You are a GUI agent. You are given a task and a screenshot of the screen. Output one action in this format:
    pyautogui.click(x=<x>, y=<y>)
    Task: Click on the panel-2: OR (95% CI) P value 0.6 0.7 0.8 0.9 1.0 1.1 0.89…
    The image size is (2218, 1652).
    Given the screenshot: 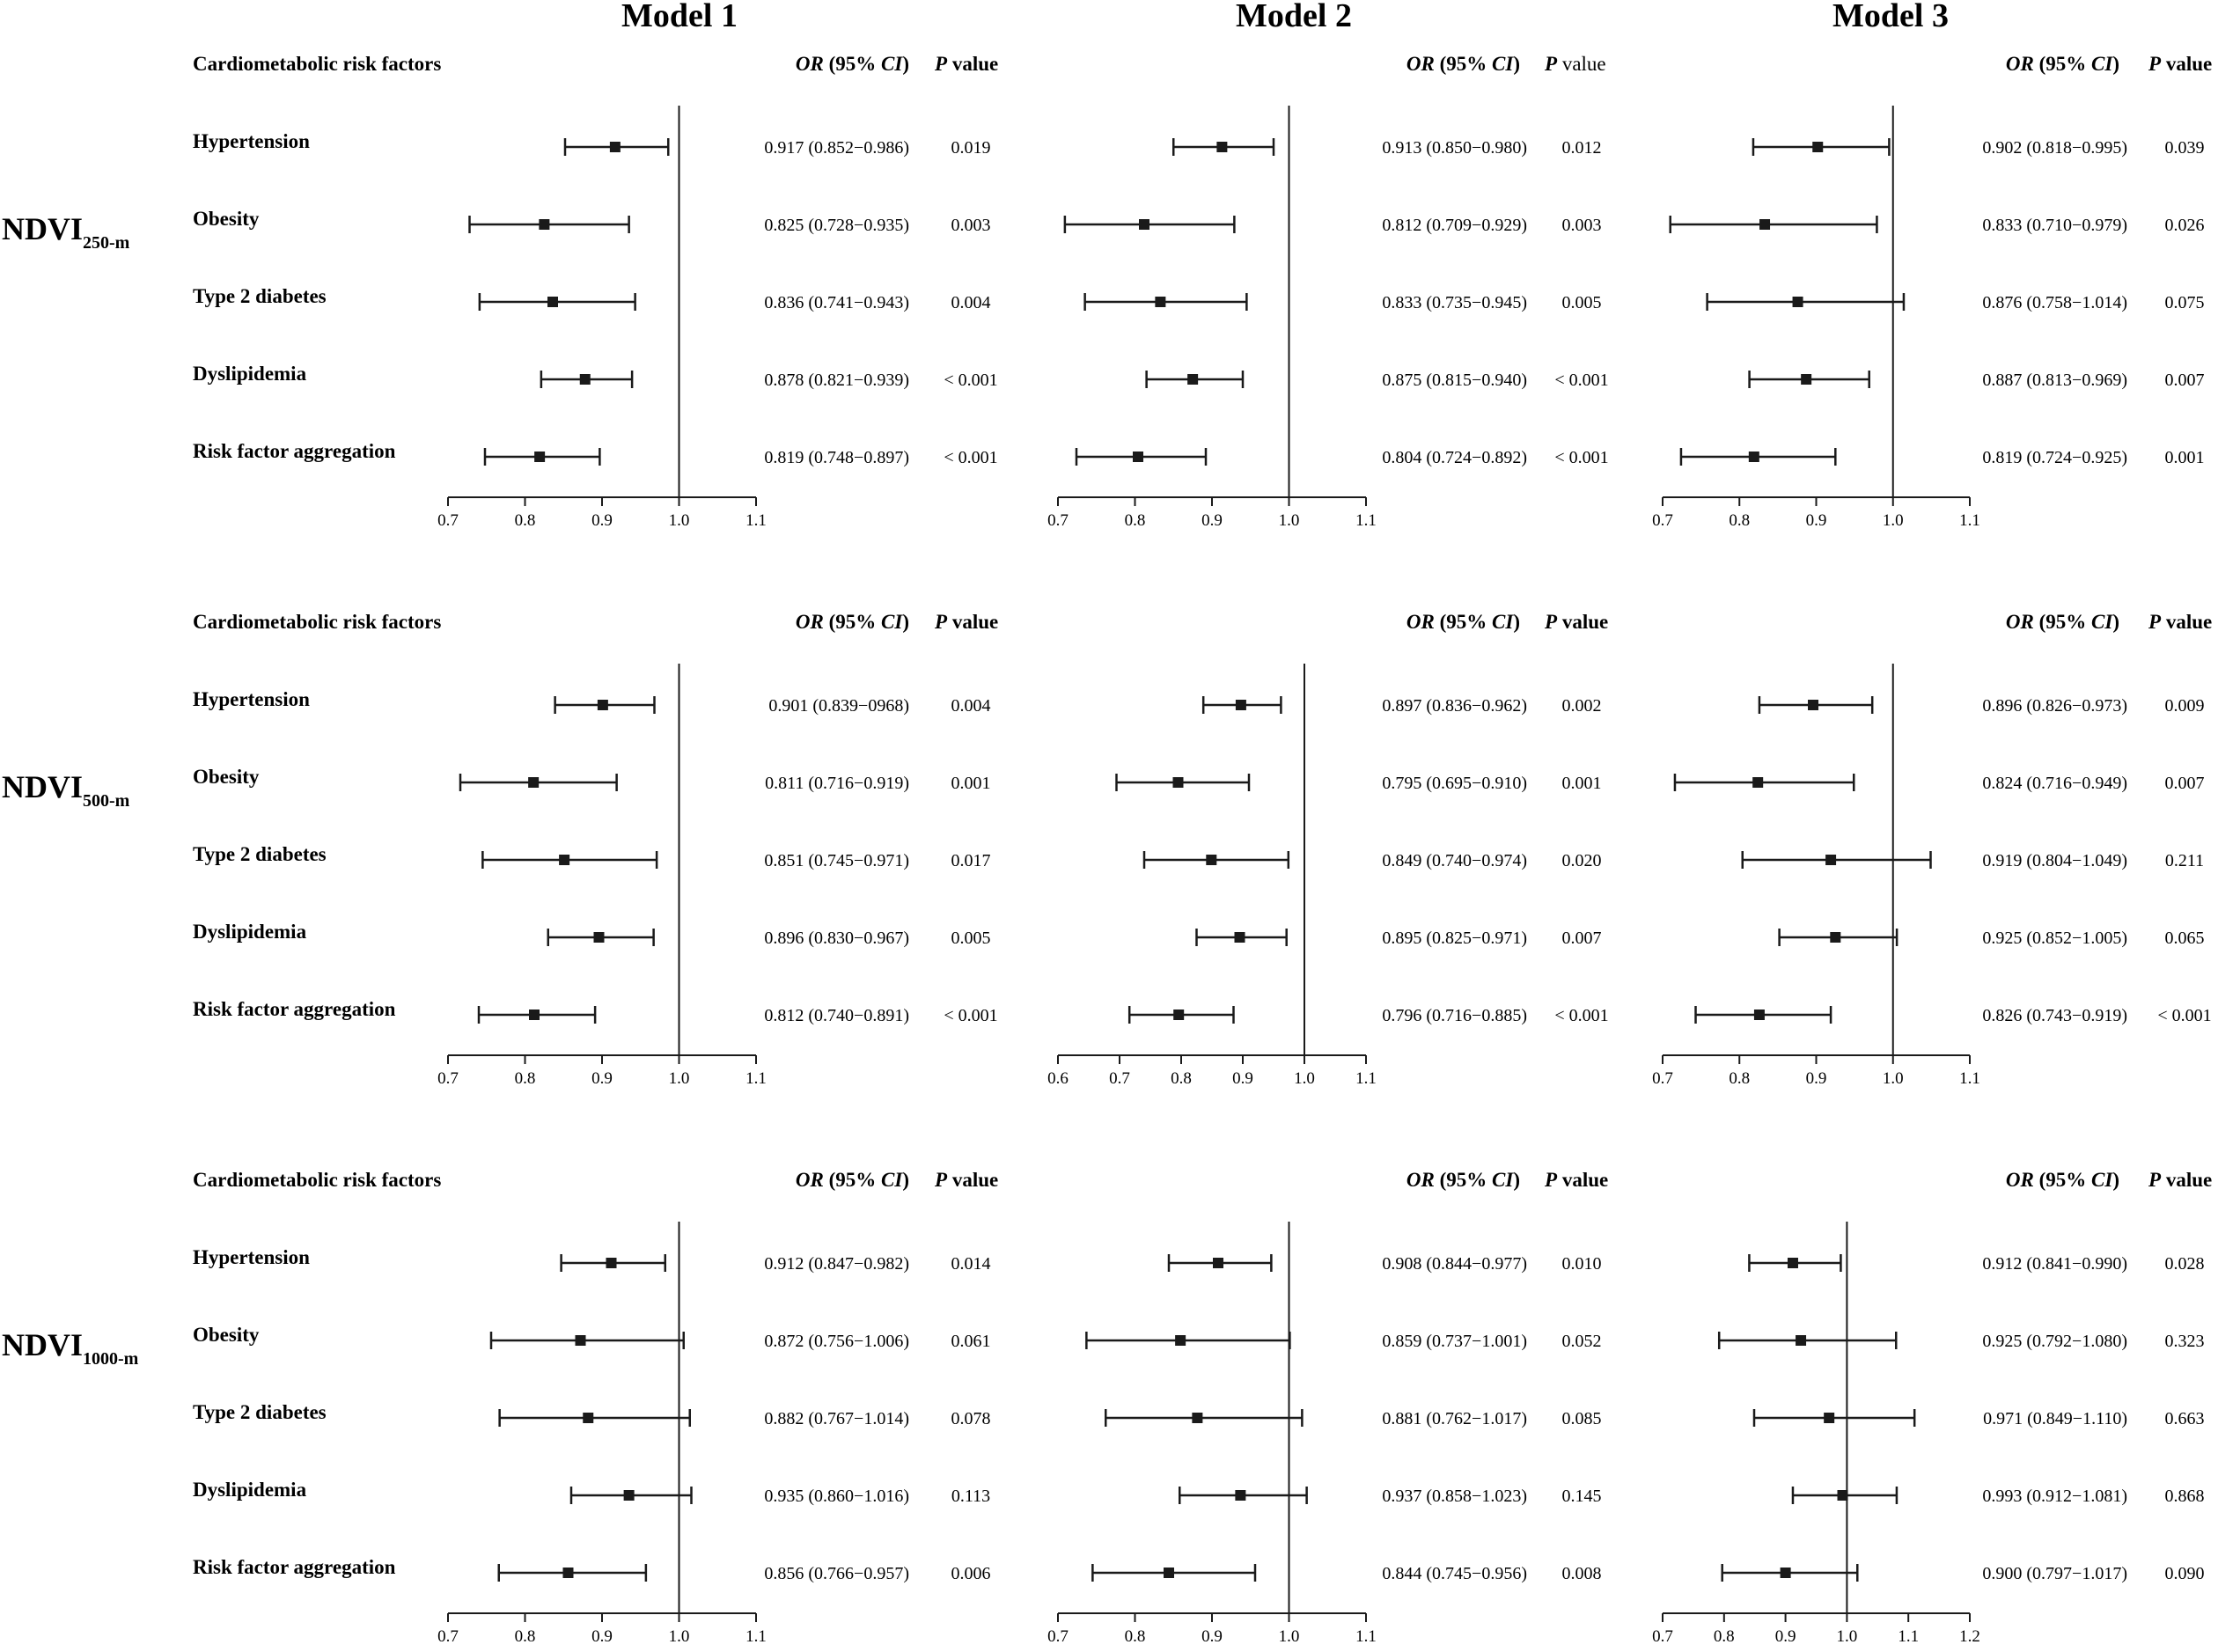 What is the action you would take?
    pyautogui.click(x=1328, y=849)
    